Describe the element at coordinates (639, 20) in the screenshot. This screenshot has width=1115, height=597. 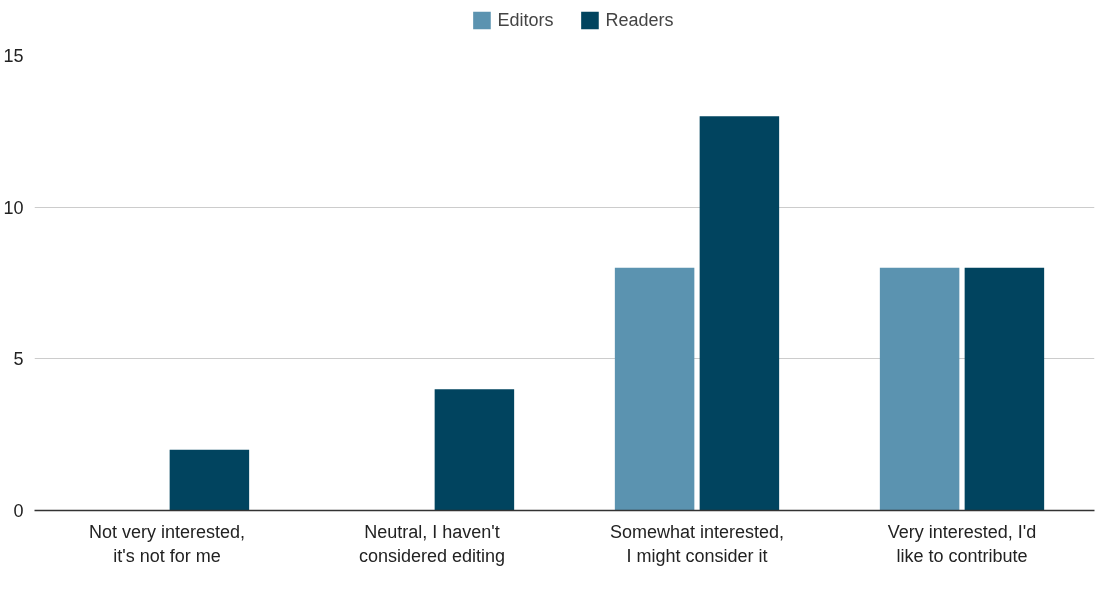
I see `legend-label: Readers` at that location.